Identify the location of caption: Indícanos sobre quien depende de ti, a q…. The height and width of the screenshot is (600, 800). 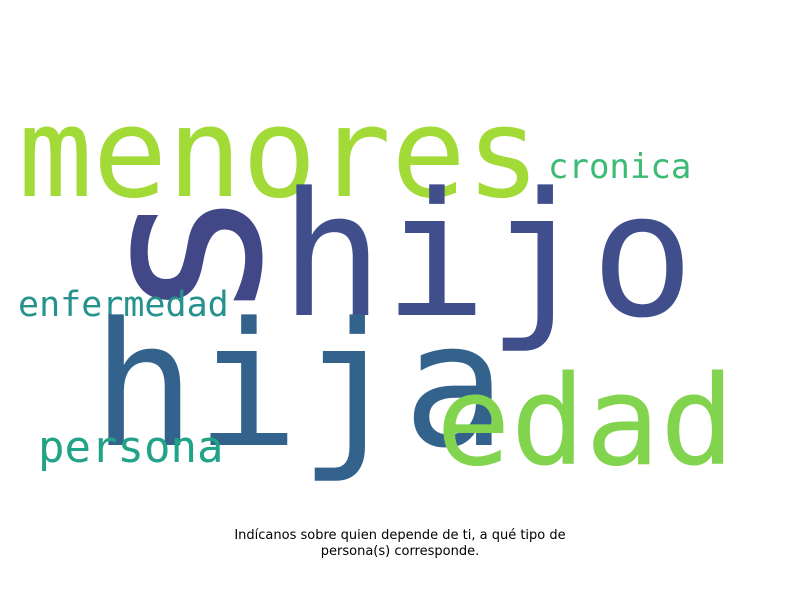
(400, 544).